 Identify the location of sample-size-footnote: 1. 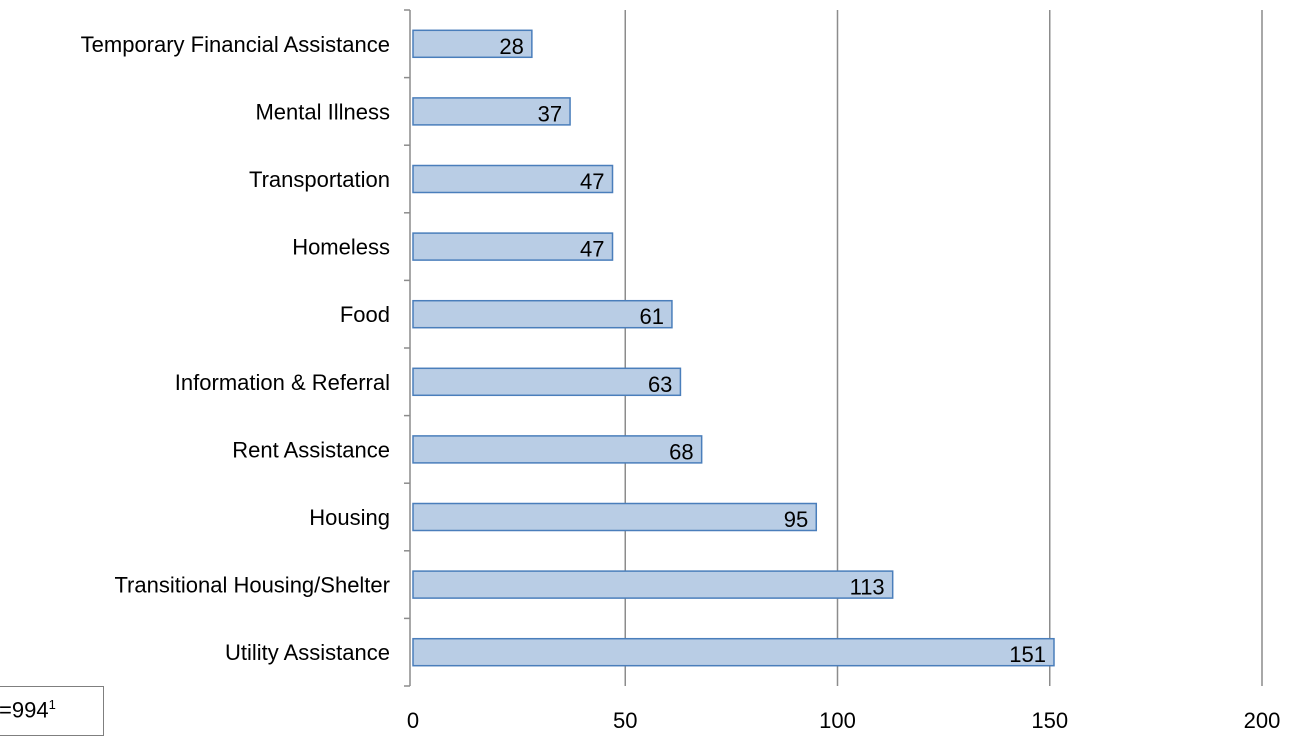
(52, 704).